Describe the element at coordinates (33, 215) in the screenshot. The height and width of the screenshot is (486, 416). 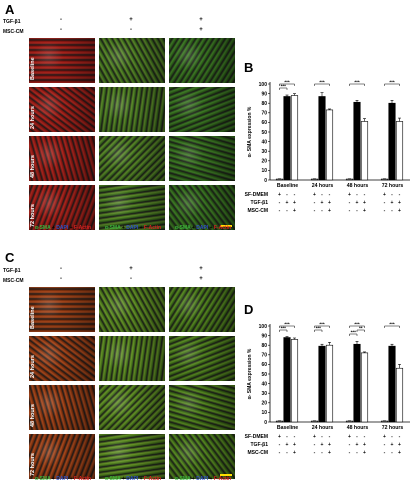
I see `timepoint-label: 72 hours` at that location.